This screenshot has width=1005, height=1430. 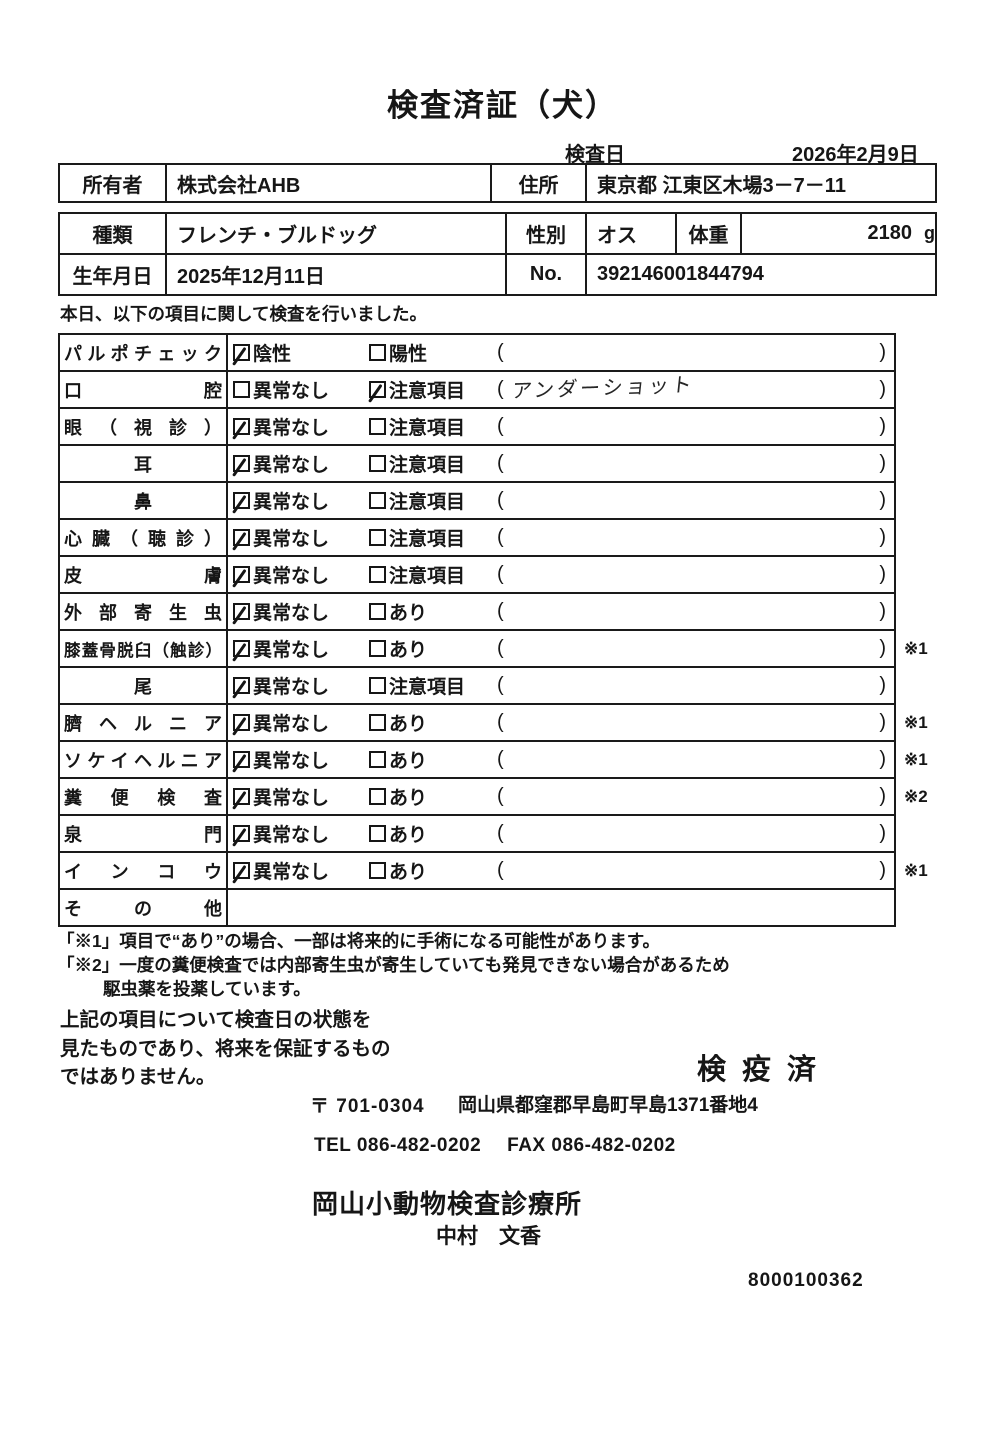 What do you see at coordinates (243, 314) in the screenshot?
I see `intro-text: 本日、以下の項目に関して検査を行いました。` at bounding box center [243, 314].